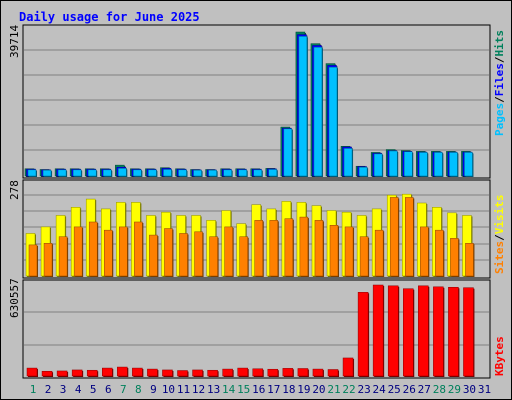 This screenshot has width=512, height=400. I want to click on day-label: 25, so click(394, 389).